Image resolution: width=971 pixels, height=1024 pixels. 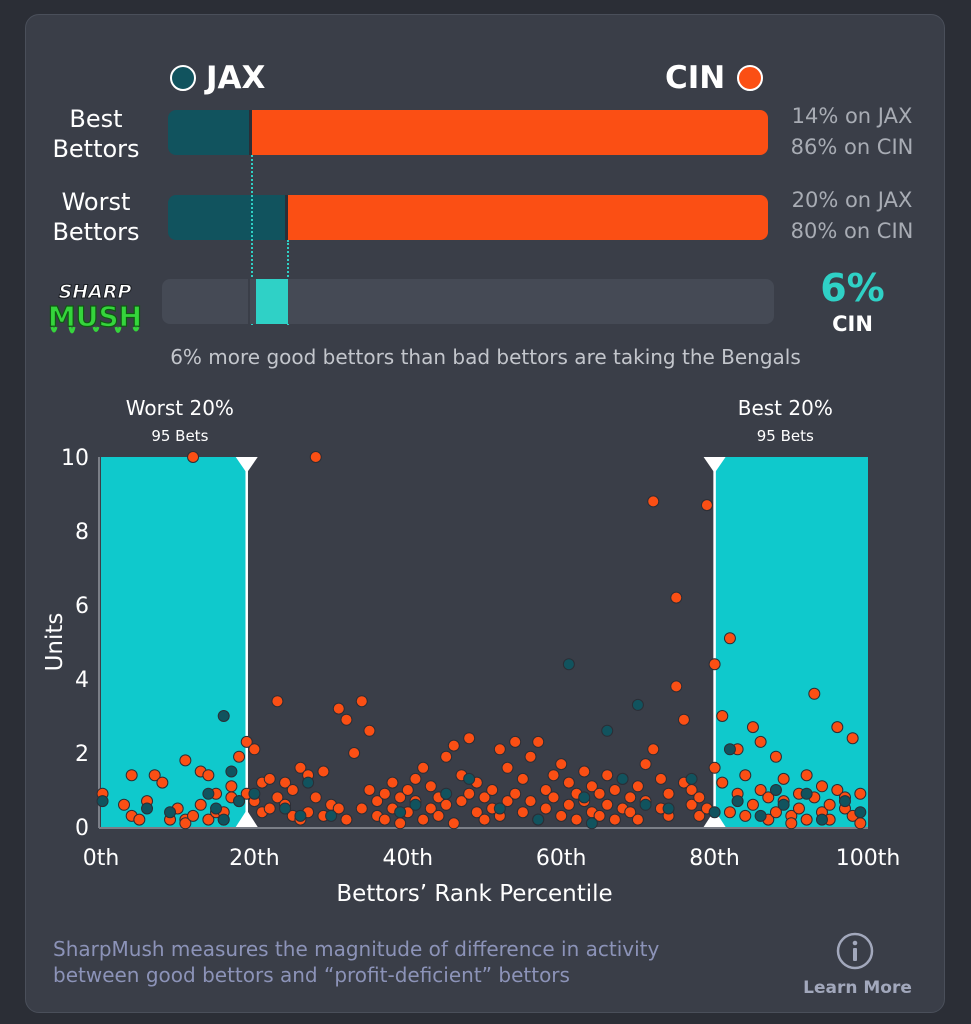 I want to click on worst-bettors-bar, so click(x=468, y=217).